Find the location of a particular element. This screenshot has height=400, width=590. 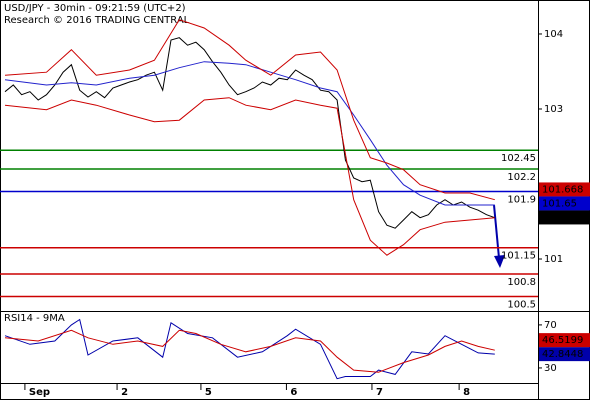

x-tick-label: 8 is located at coordinates (466, 392).